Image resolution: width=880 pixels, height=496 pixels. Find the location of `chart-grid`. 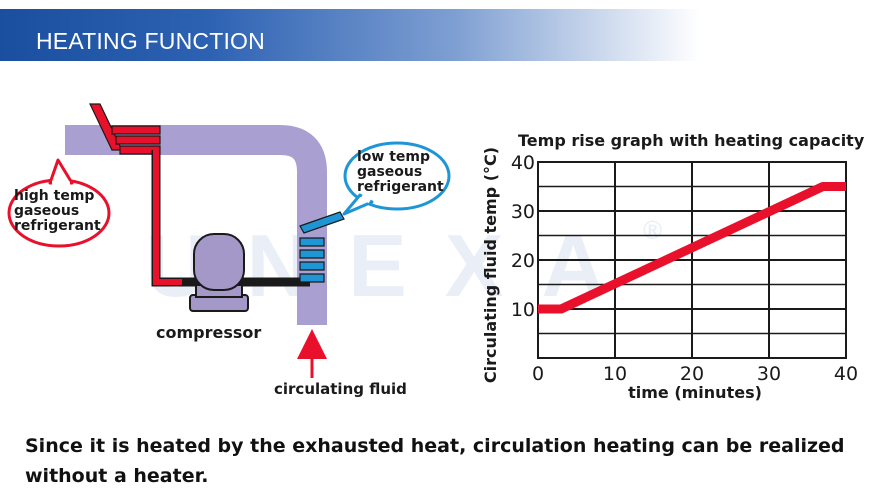

chart-grid is located at coordinates (692, 260).